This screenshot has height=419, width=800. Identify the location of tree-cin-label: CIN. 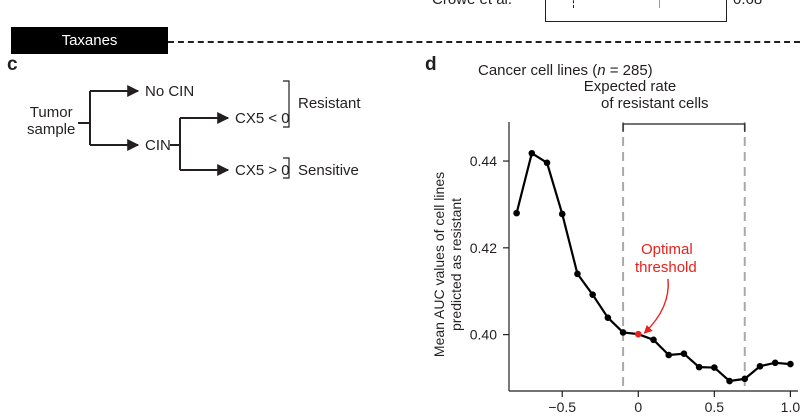
(158, 145).